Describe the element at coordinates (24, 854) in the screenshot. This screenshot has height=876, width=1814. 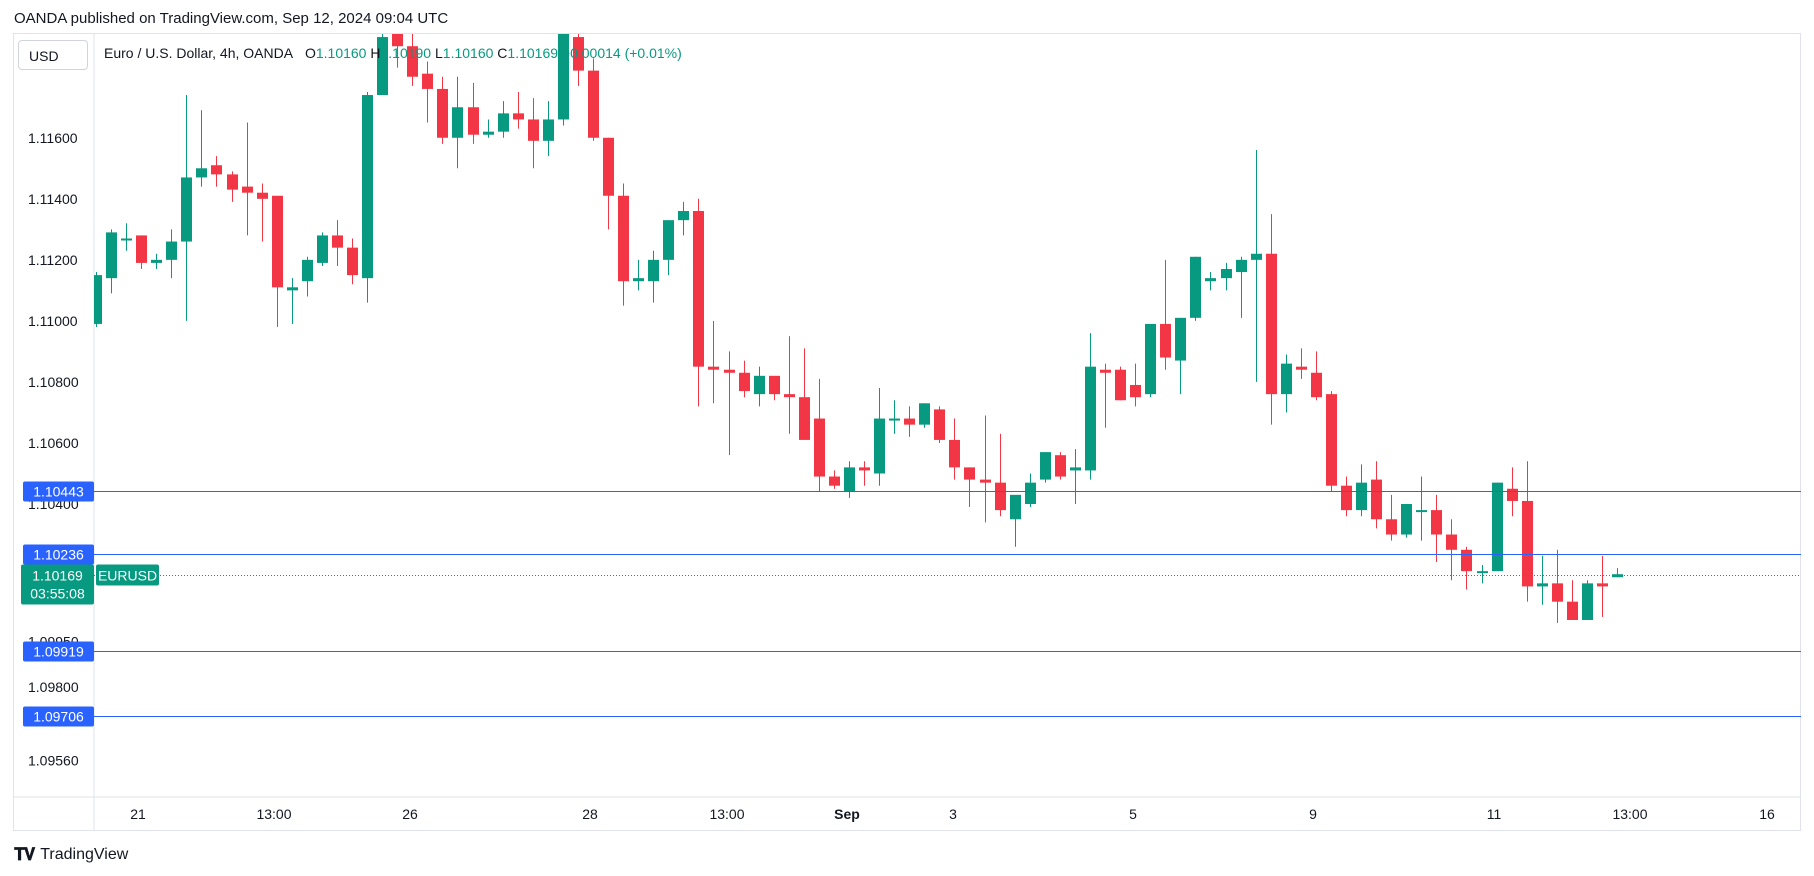
I see `tradingview-logo-icon: 𝐓𝐕` at that location.